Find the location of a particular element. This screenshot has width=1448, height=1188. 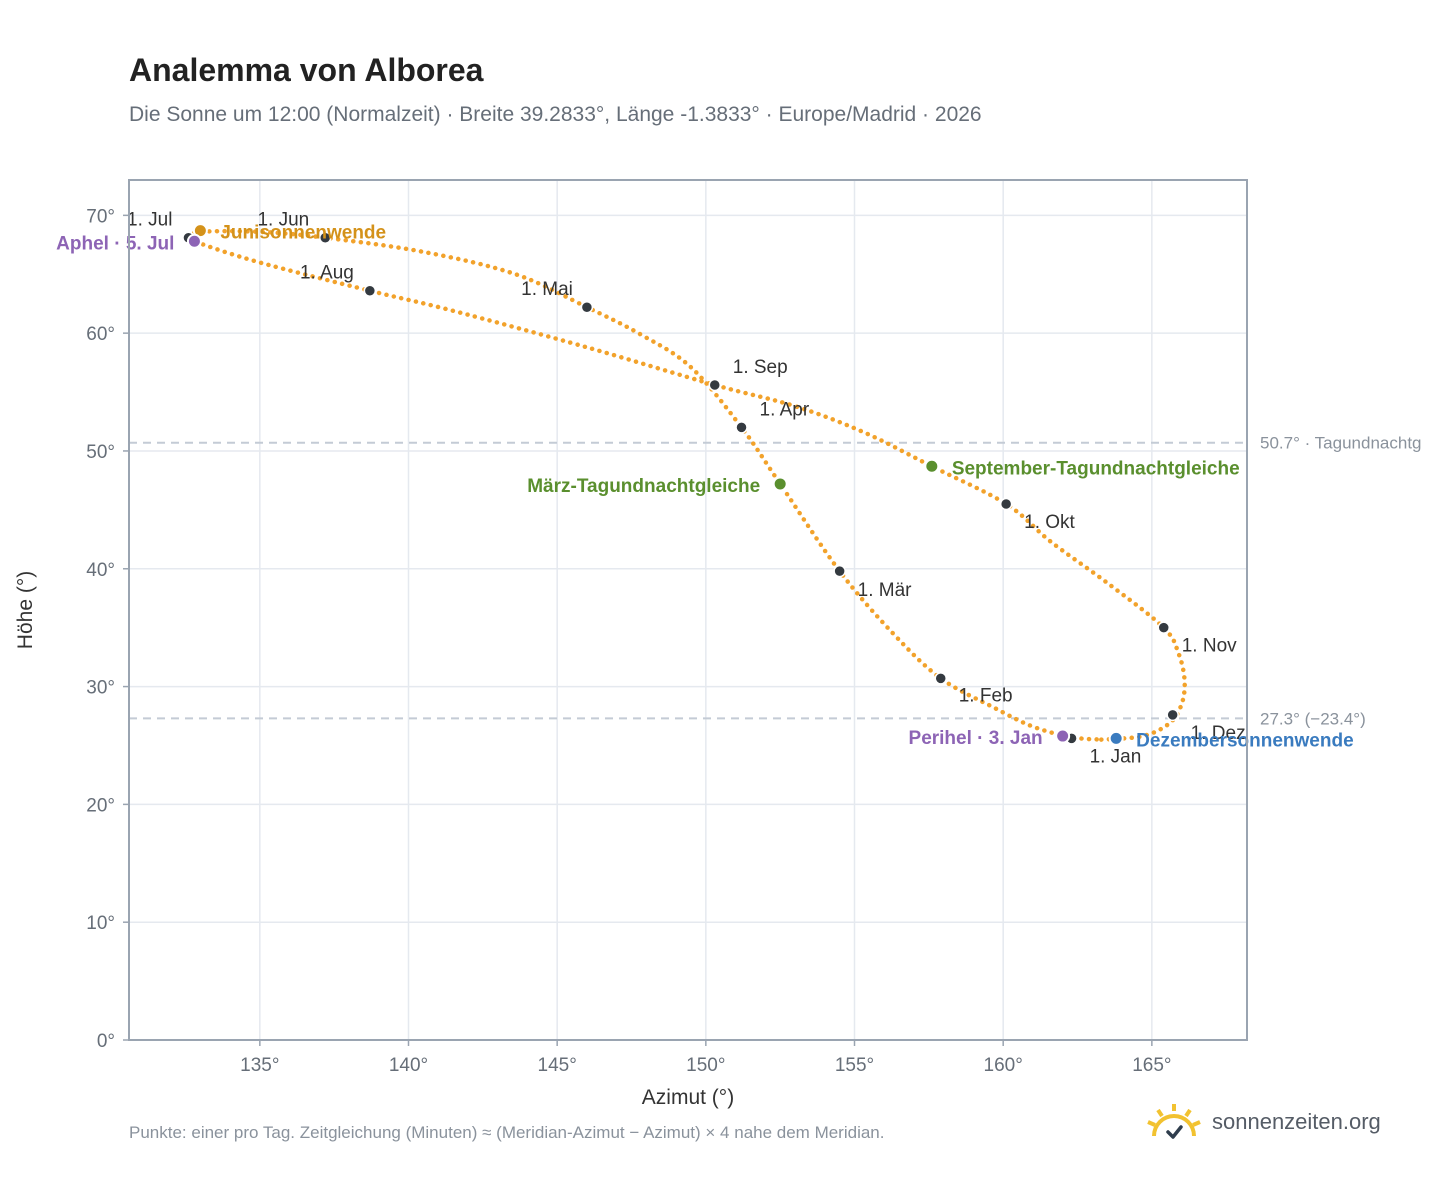

event-label: Junisonnenwende is located at coordinates (303, 233).